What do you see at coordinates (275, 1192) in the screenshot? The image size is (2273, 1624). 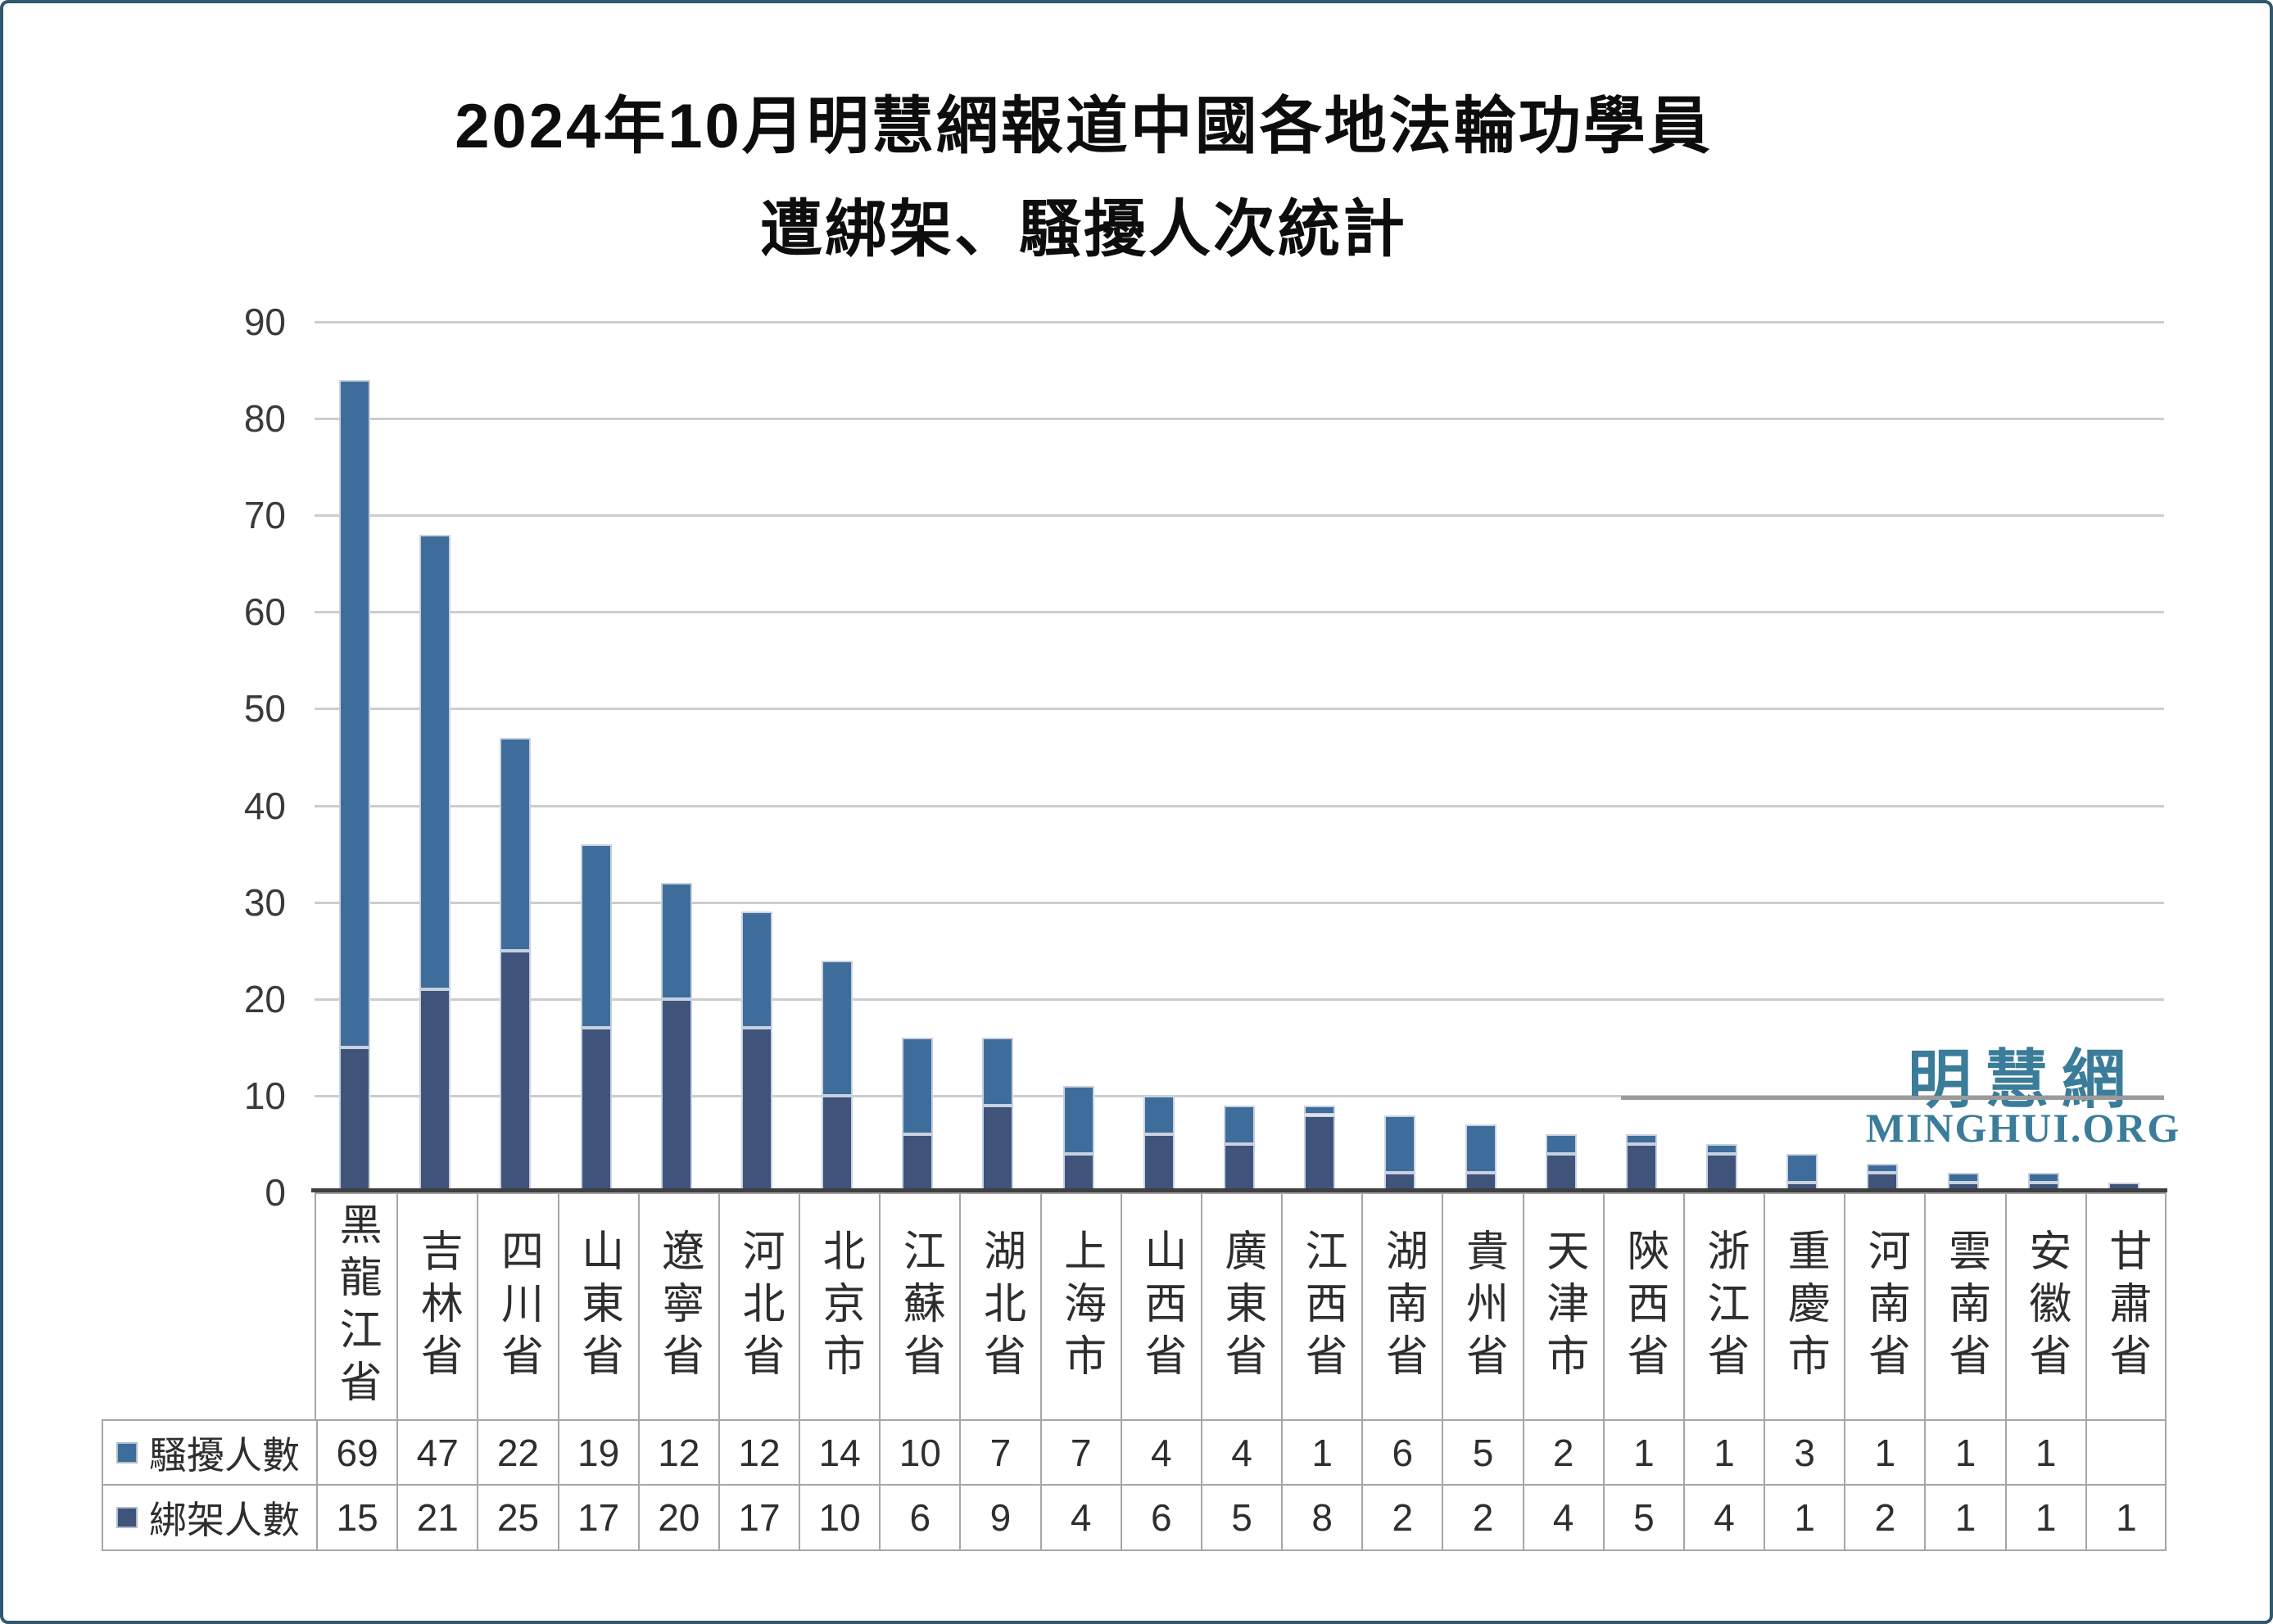 I see `y-axis-tick-label: 0` at bounding box center [275, 1192].